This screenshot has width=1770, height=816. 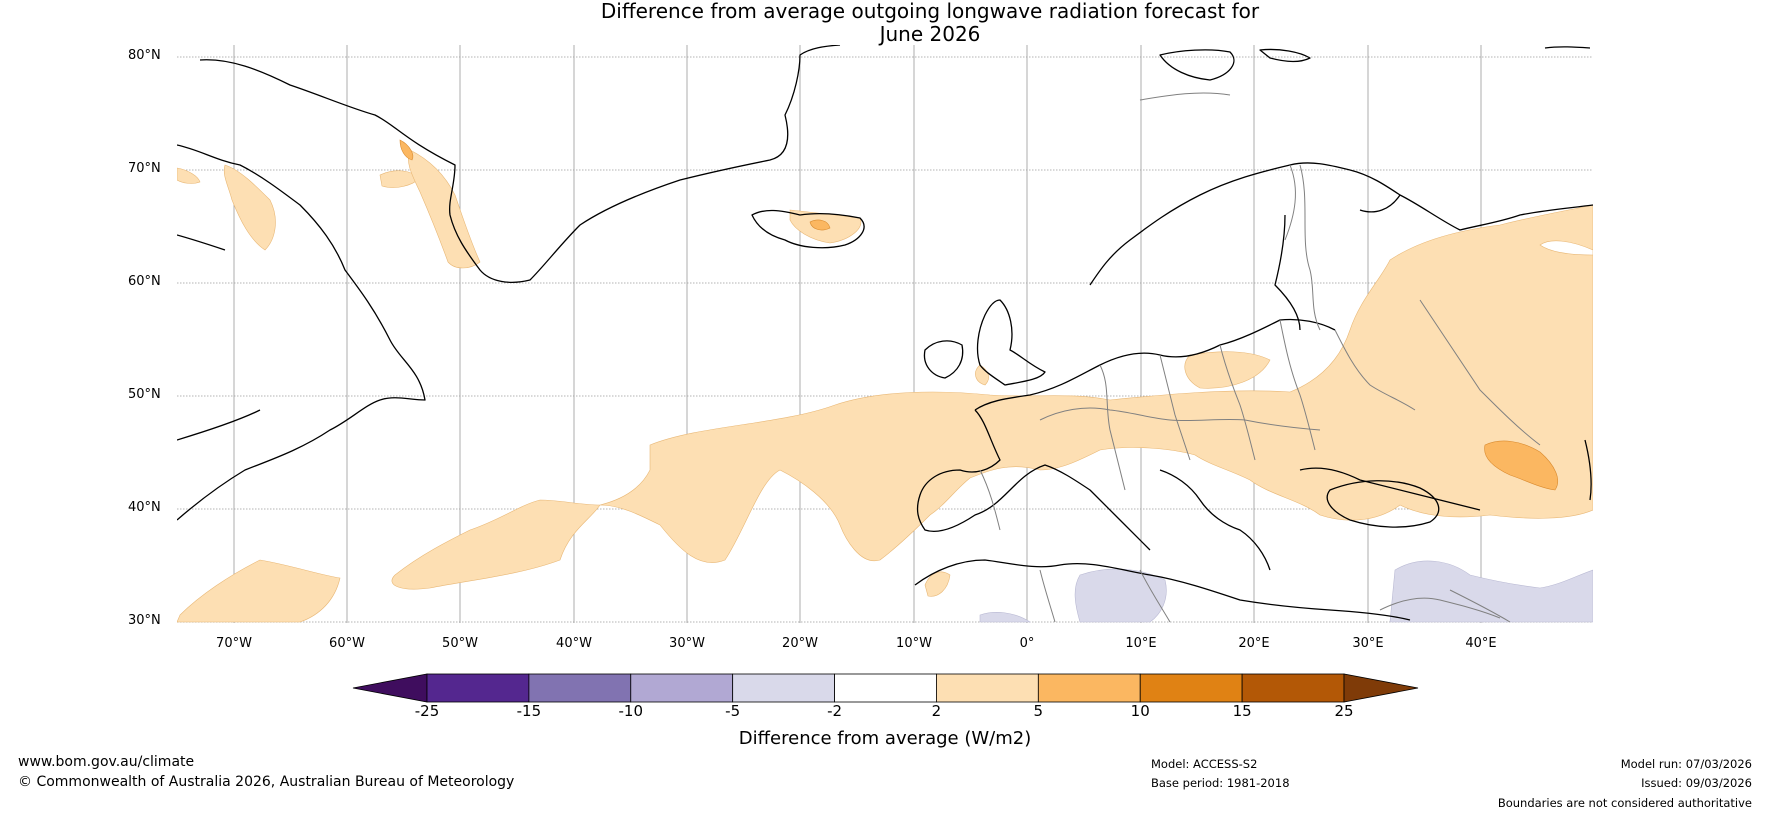 I want to click on colorbar-tick-label: -2, so click(x=835, y=711).